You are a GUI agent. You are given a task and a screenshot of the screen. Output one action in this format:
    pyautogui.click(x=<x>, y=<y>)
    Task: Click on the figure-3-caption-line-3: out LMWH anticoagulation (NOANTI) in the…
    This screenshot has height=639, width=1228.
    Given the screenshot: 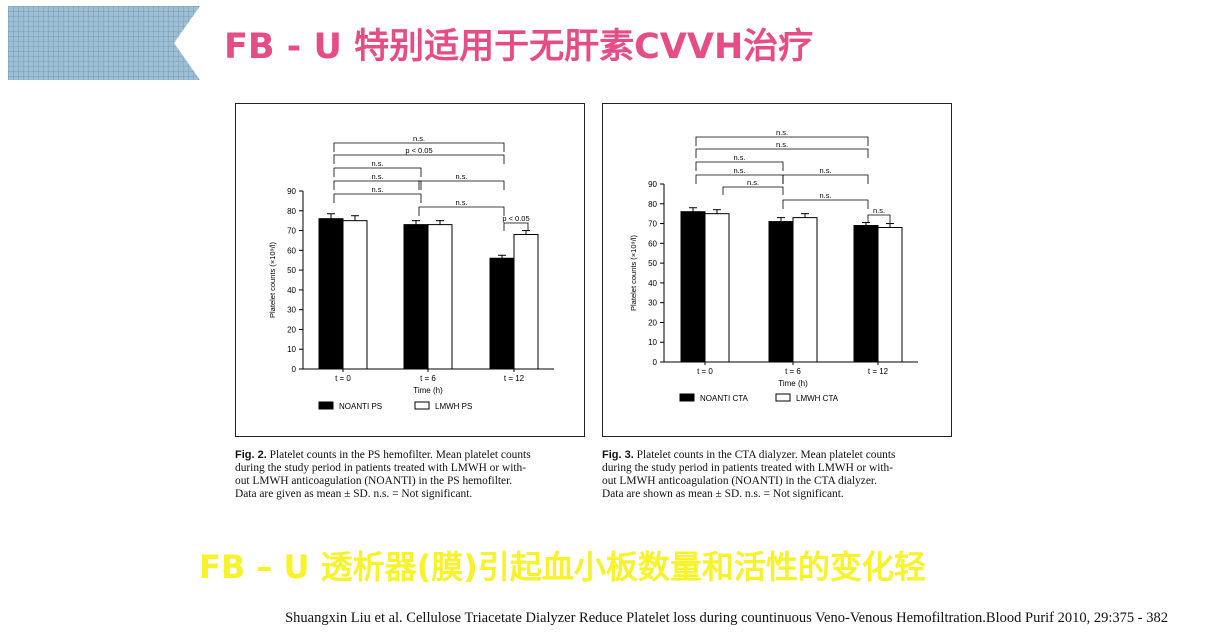 What is the action you would take?
    pyautogui.click(x=739, y=481)
    